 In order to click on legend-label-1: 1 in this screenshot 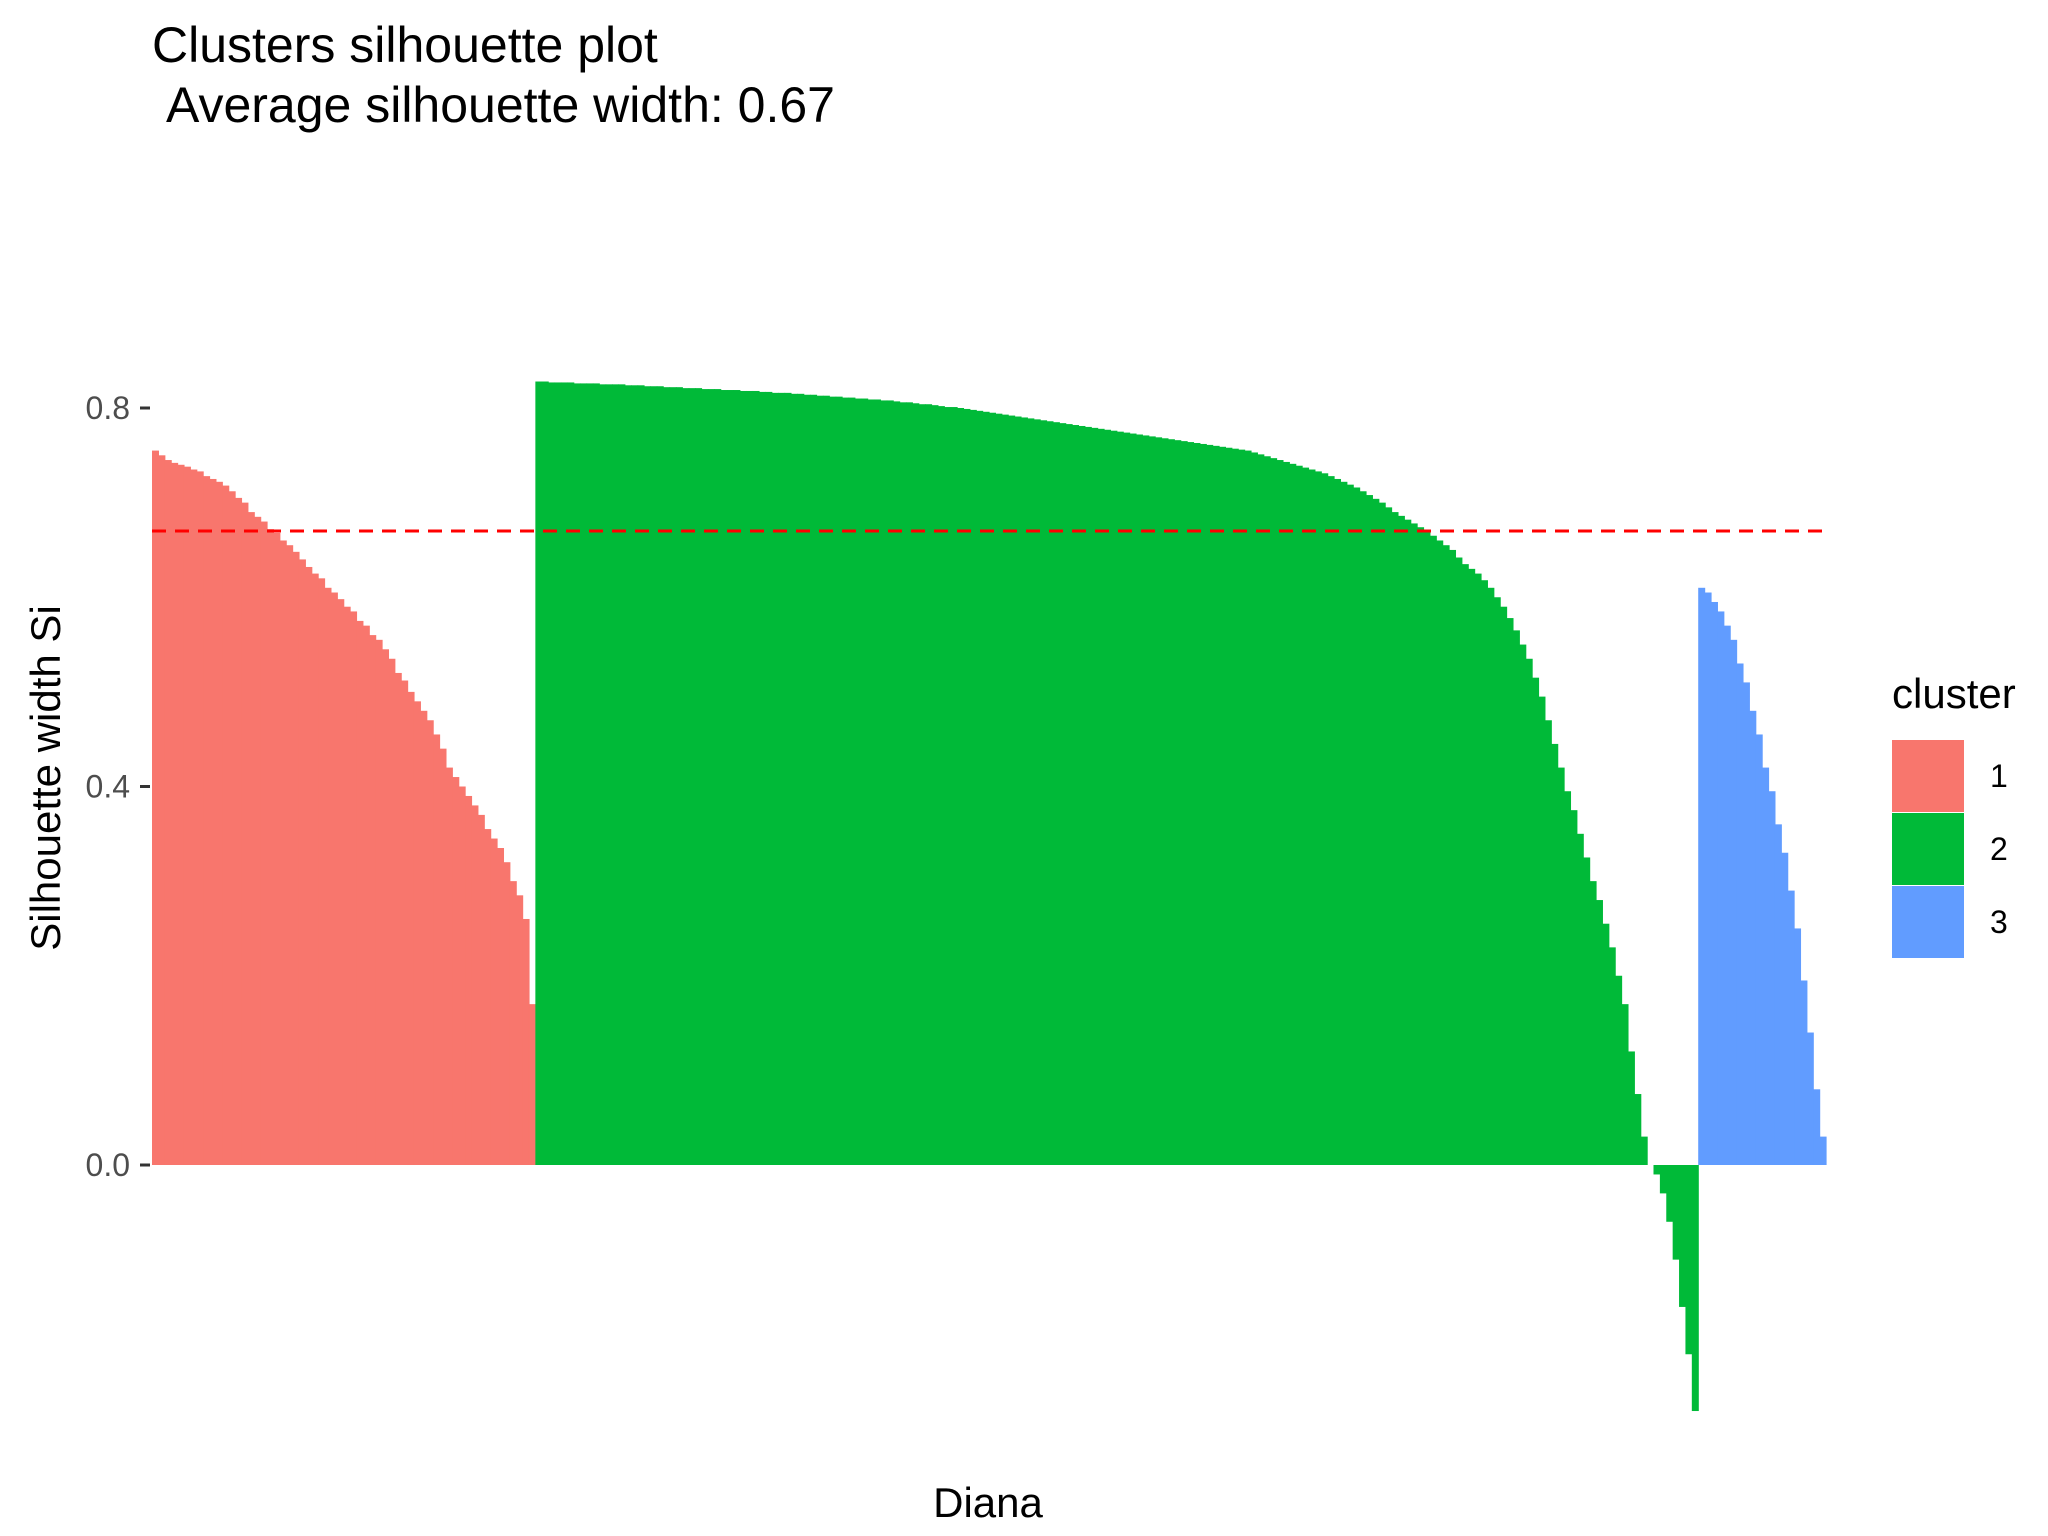, I will do `click(1999, 776)`.